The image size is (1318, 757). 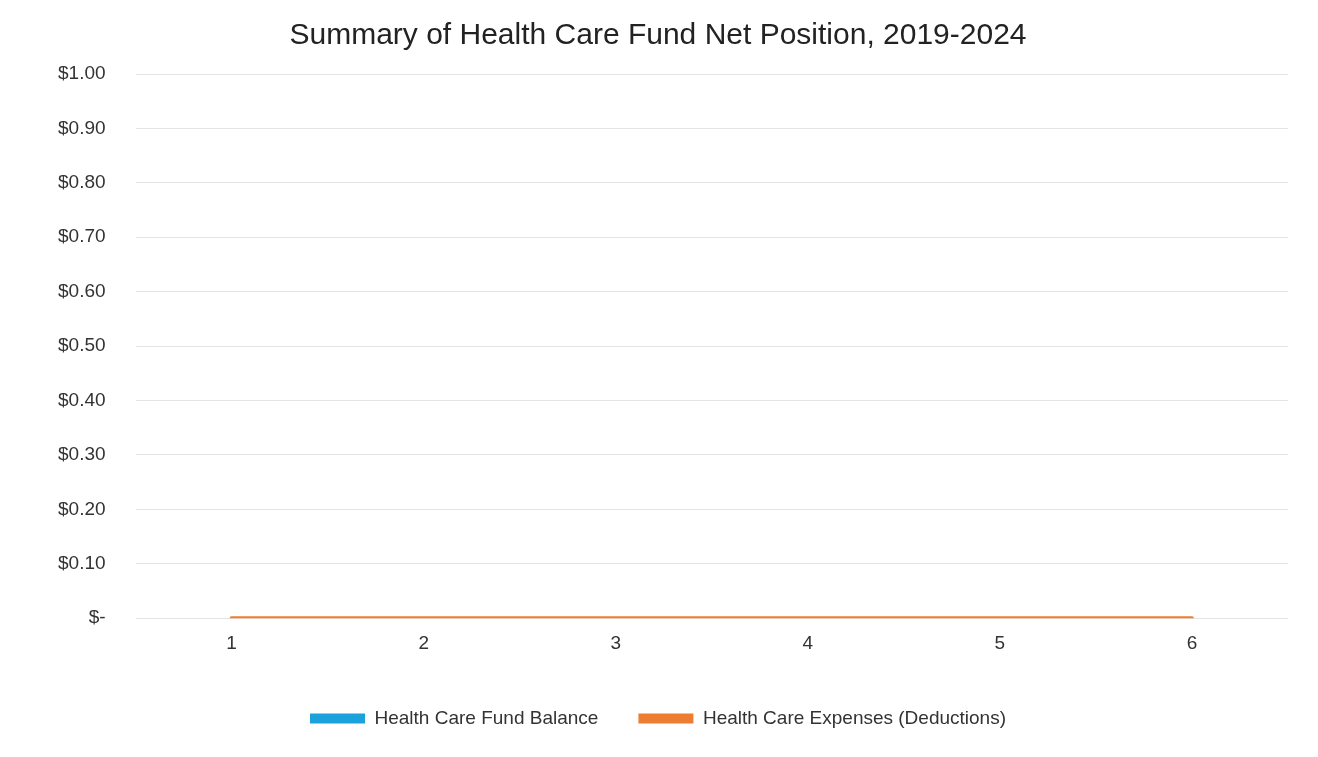 I want to click on x-tick-label: 2, so click(x=423, y=642).